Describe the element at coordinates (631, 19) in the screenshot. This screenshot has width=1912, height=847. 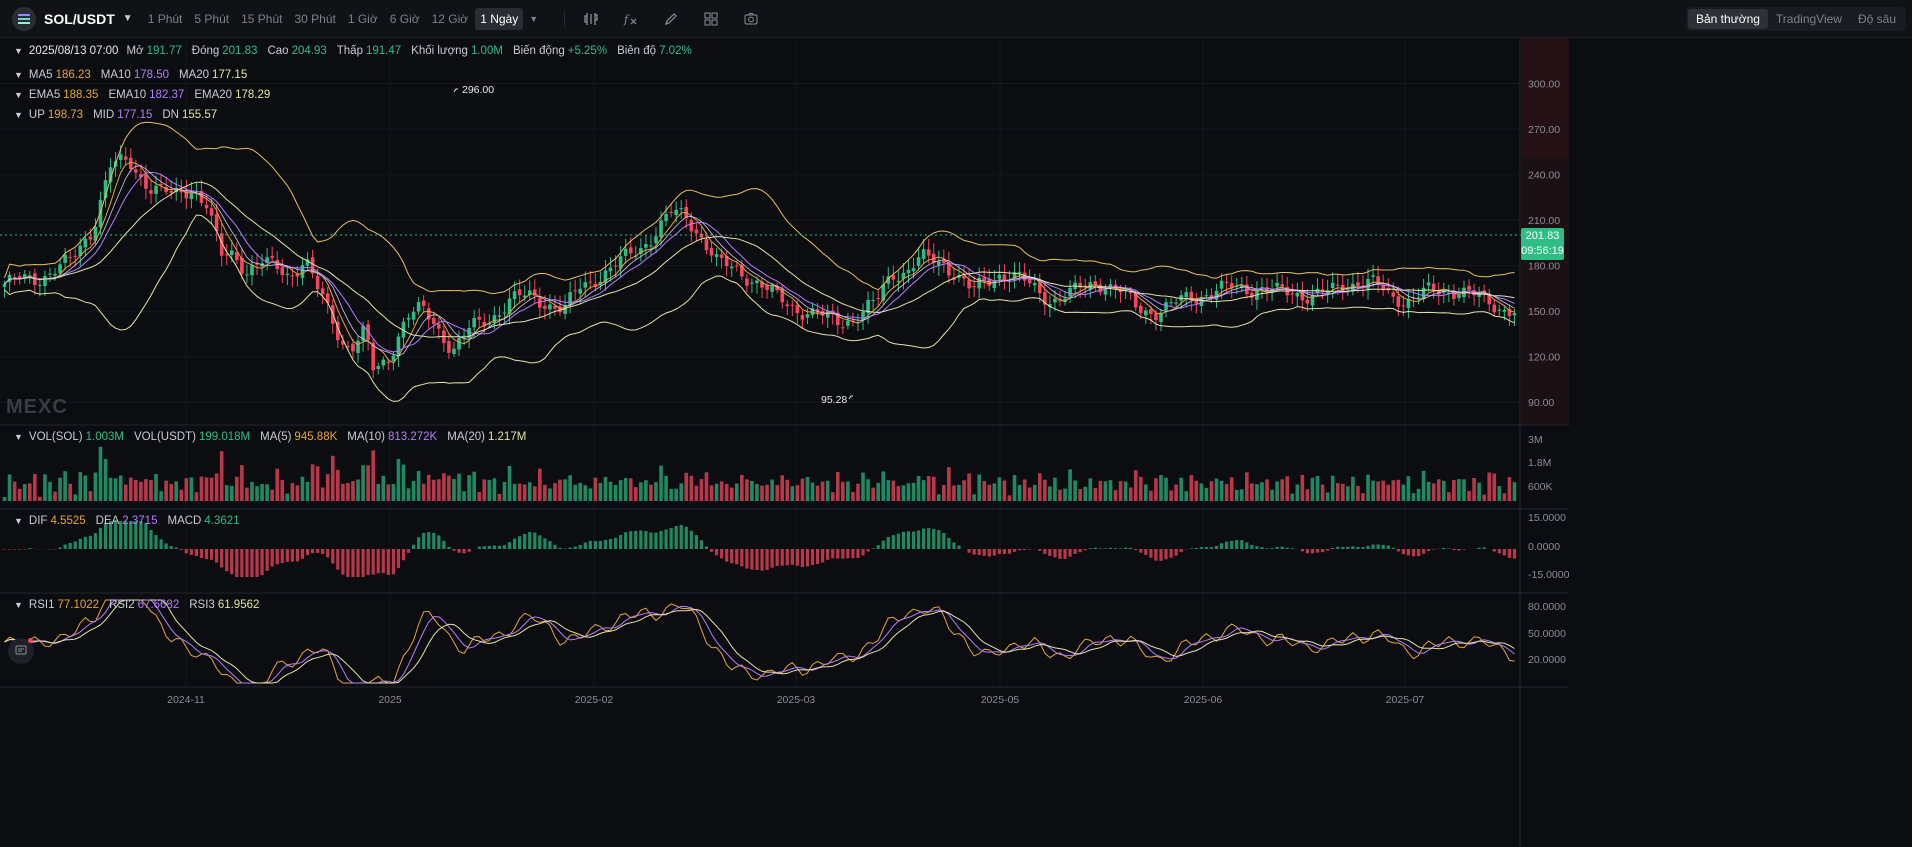
I see `formula-icon: f` at that location.